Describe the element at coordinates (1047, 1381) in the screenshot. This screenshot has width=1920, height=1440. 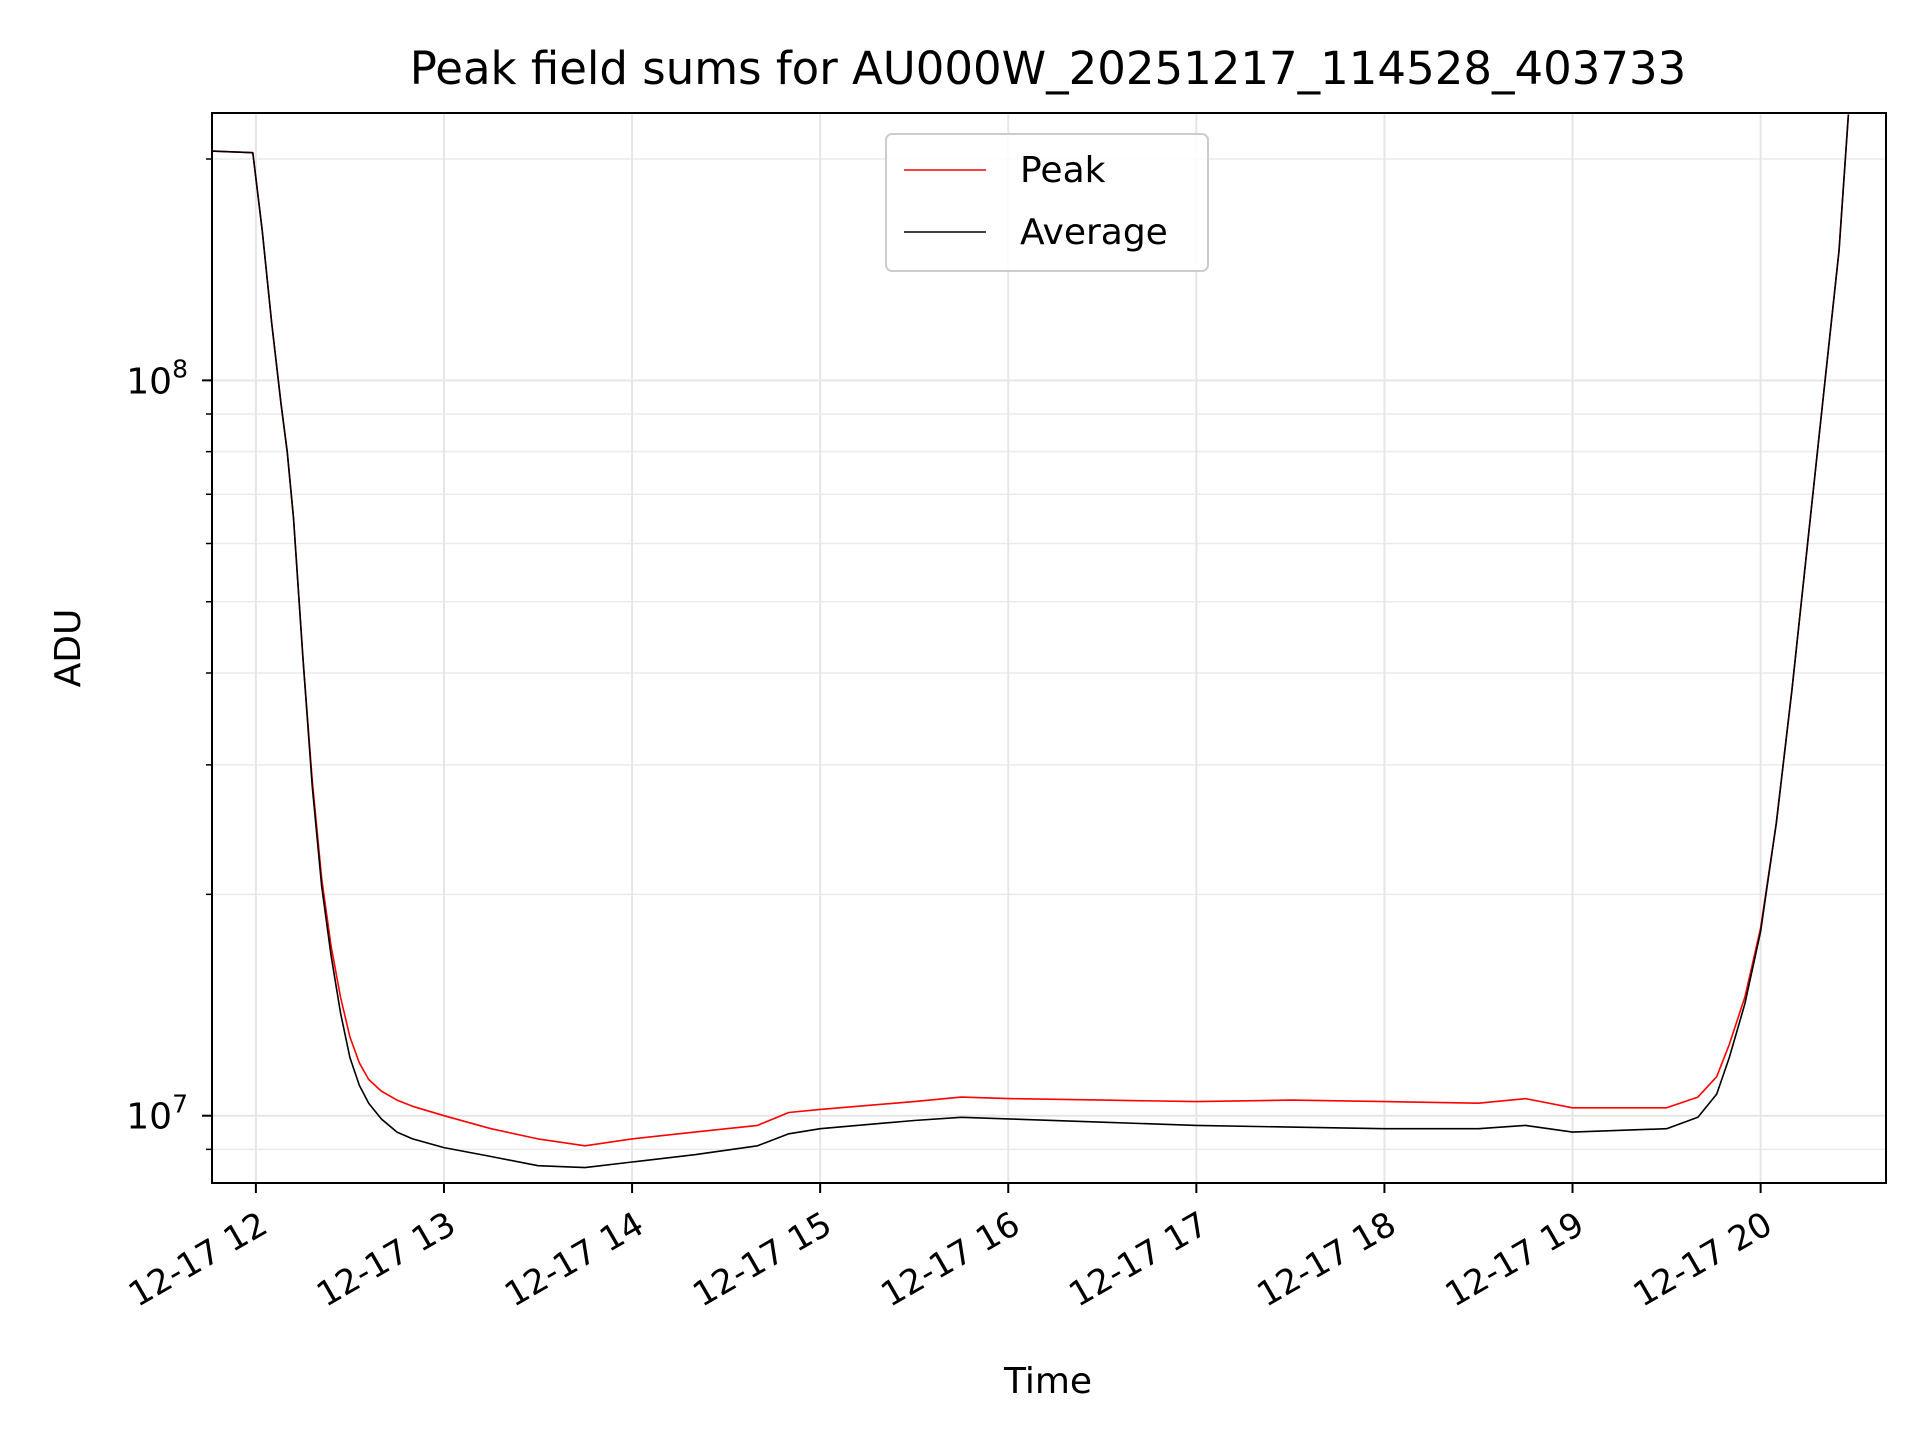
I see `x-axis-label: Time` at that location.